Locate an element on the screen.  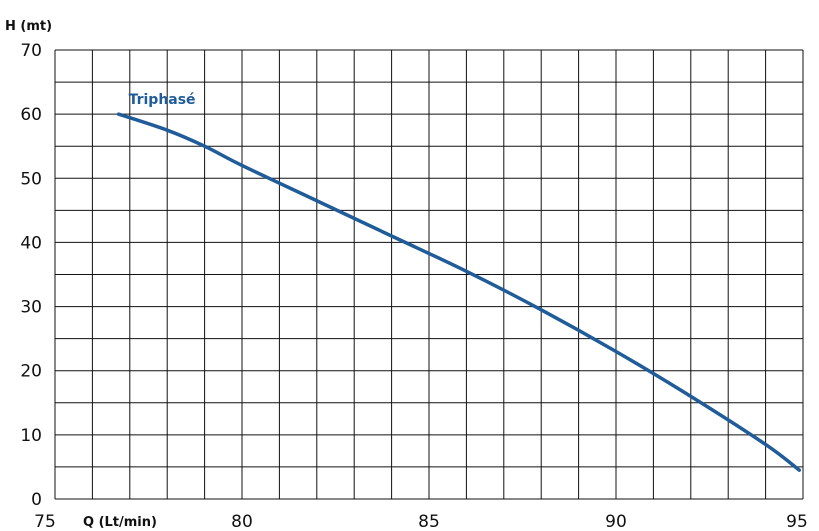
y-tick-label: 50 is located at coordinates (31, 179).